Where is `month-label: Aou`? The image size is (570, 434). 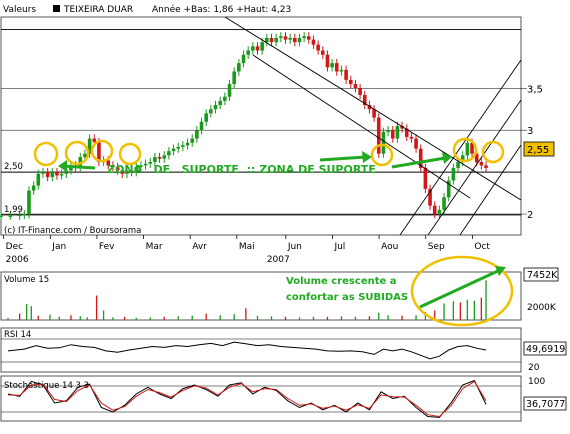
month-label: Aou is located at coordinates (389, 247).